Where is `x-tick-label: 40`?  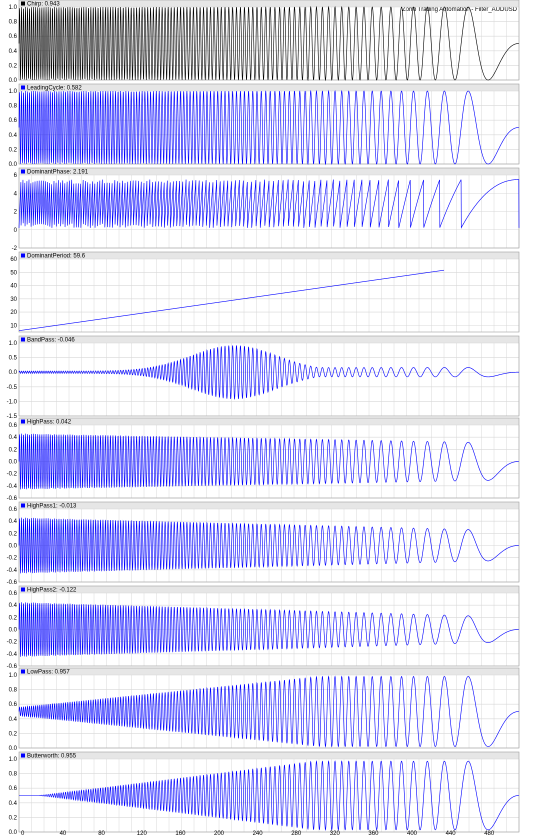
x-tick-label: 40 is located at coordinates (63, 834).